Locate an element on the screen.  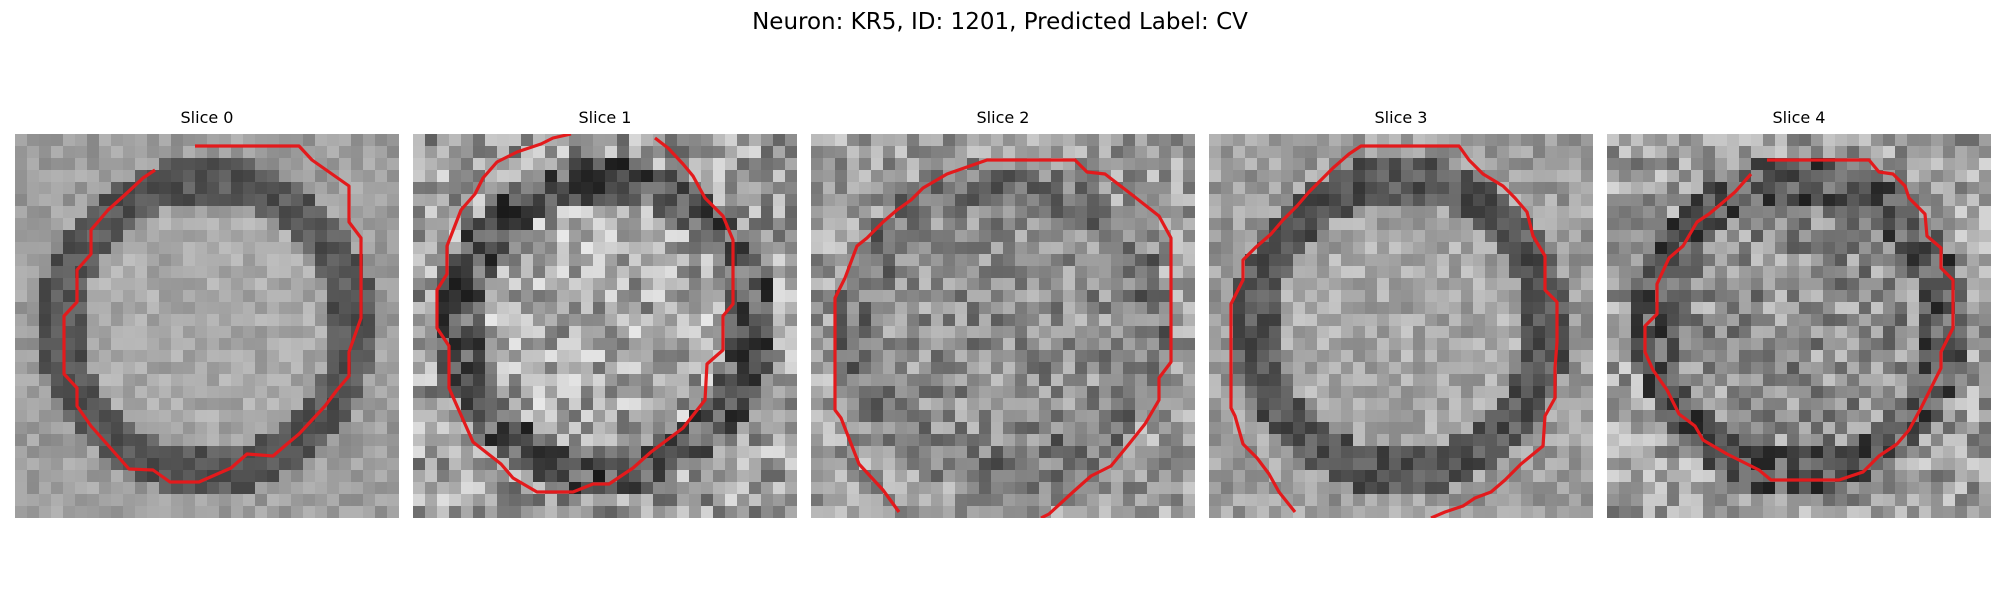
slice-3-image is located at coordinates (1401, 326).